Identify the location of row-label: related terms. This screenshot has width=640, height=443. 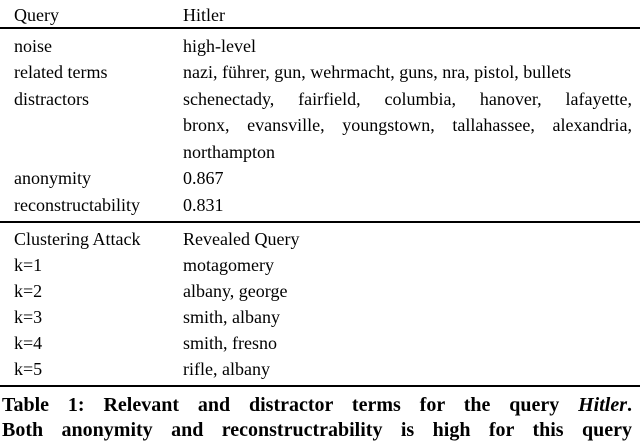
(61, 72).